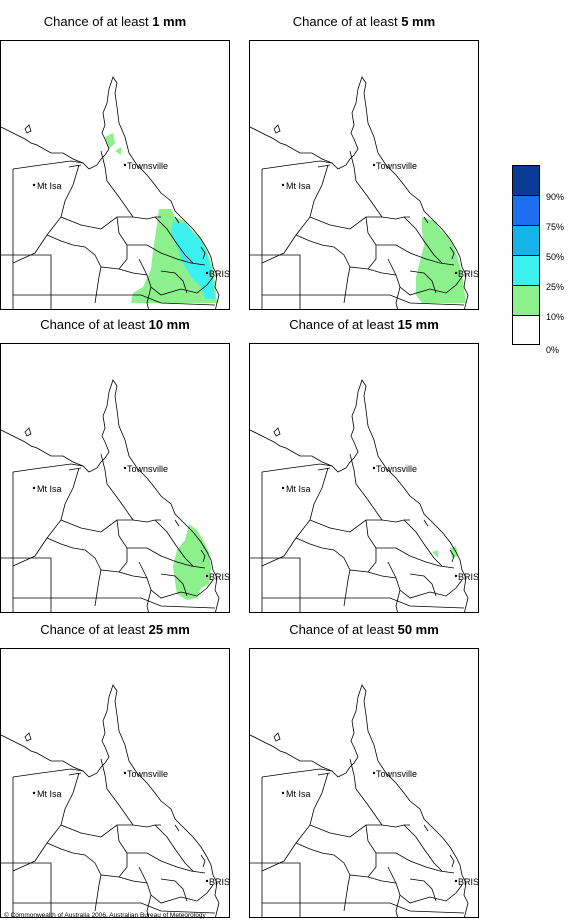  I want to click on probability-legend: 90% 75% 50% 25% 10% 0%, so click(541, 260).